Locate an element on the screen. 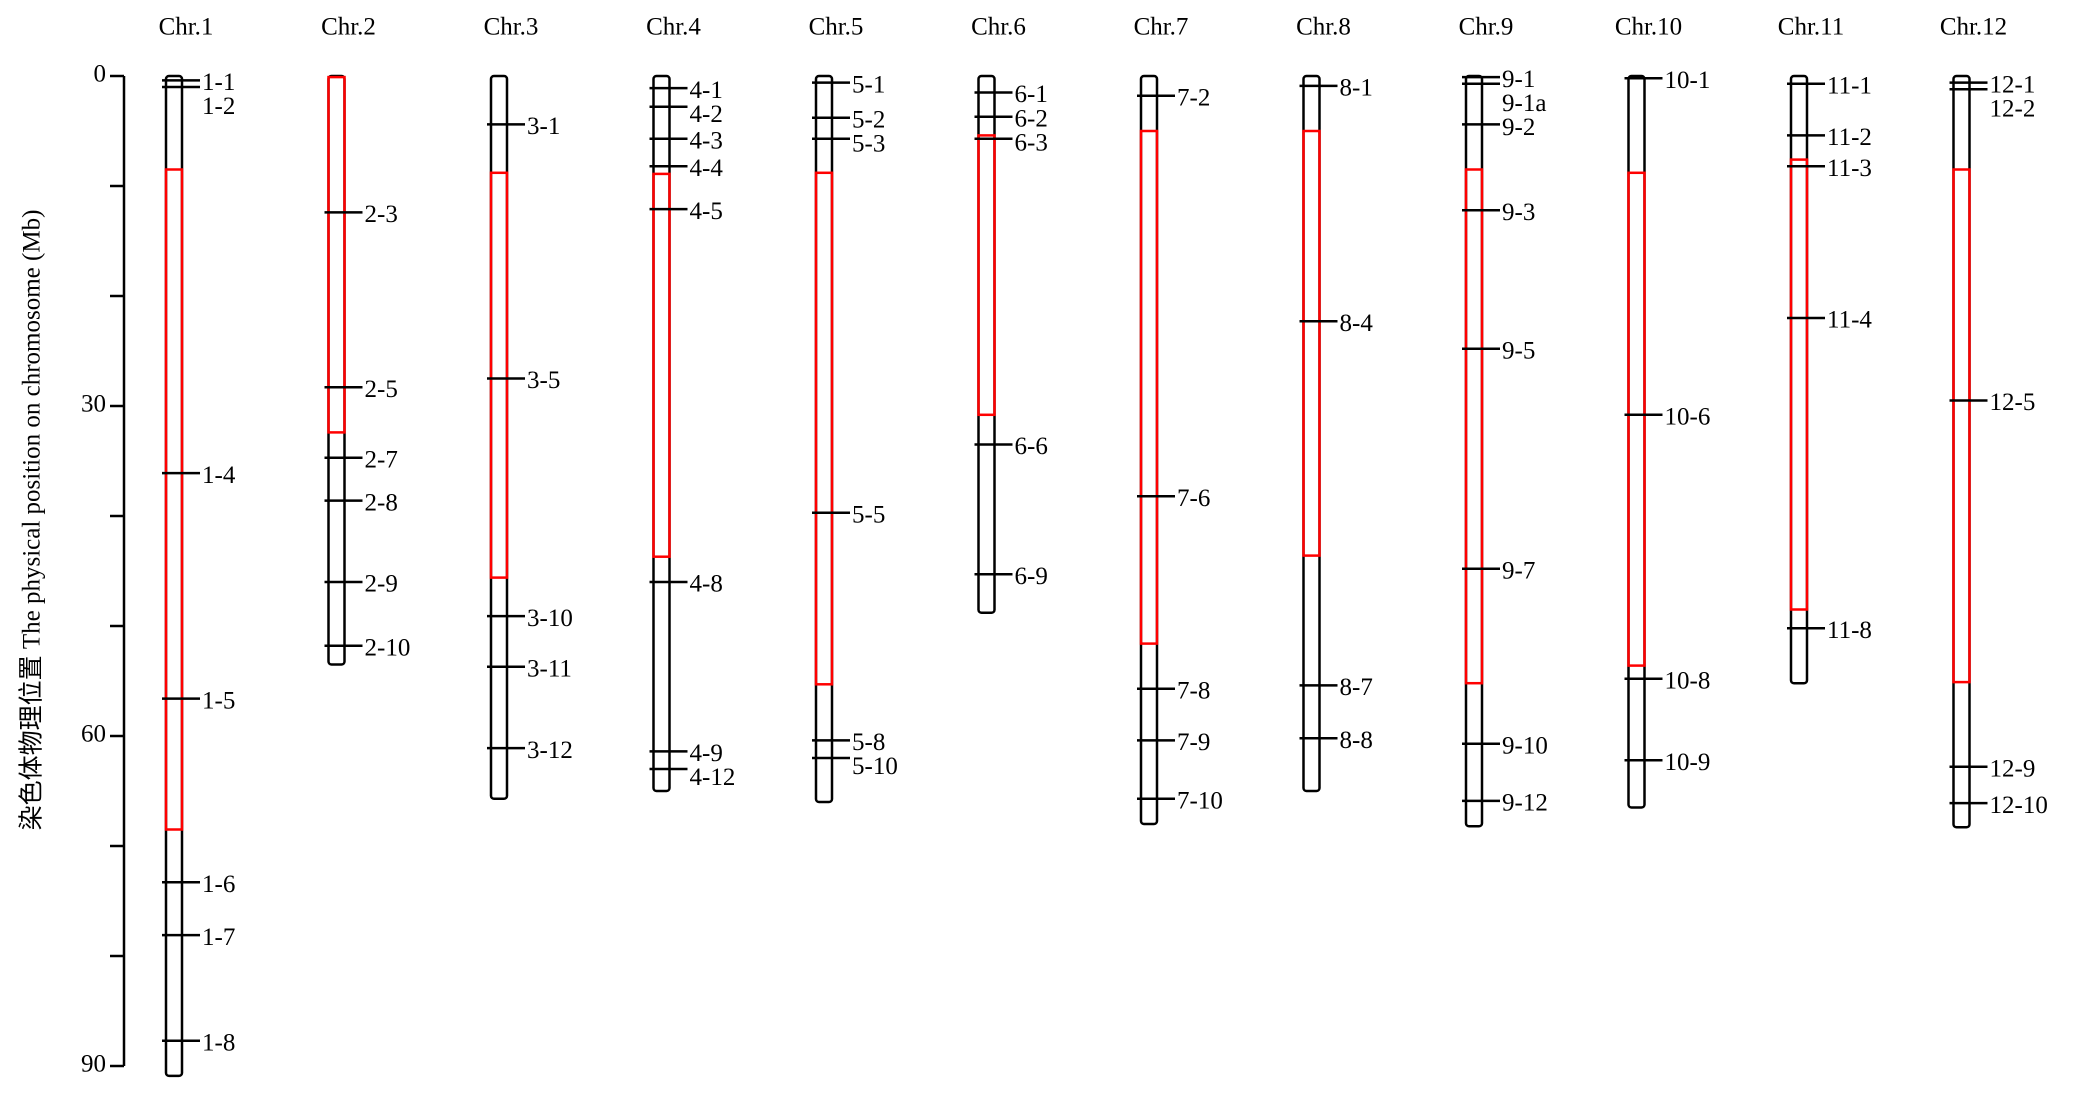  marker-label: 4-1 is located at coordinates (706, 90).